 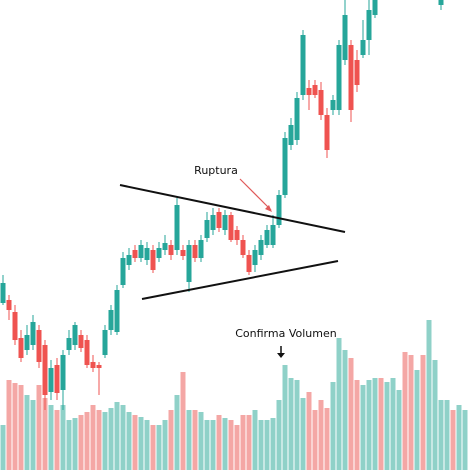 I want to click on breakout-arrow, so click(x=255, y=194).